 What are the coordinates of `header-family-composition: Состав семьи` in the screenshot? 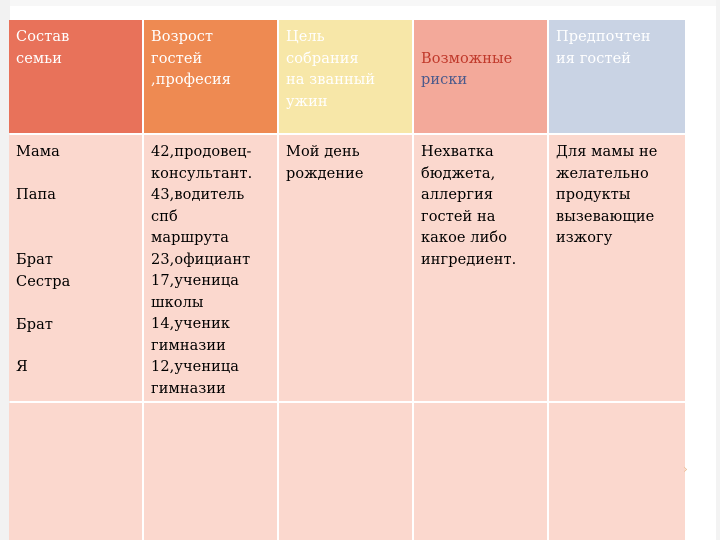 It's located at (75, 76).